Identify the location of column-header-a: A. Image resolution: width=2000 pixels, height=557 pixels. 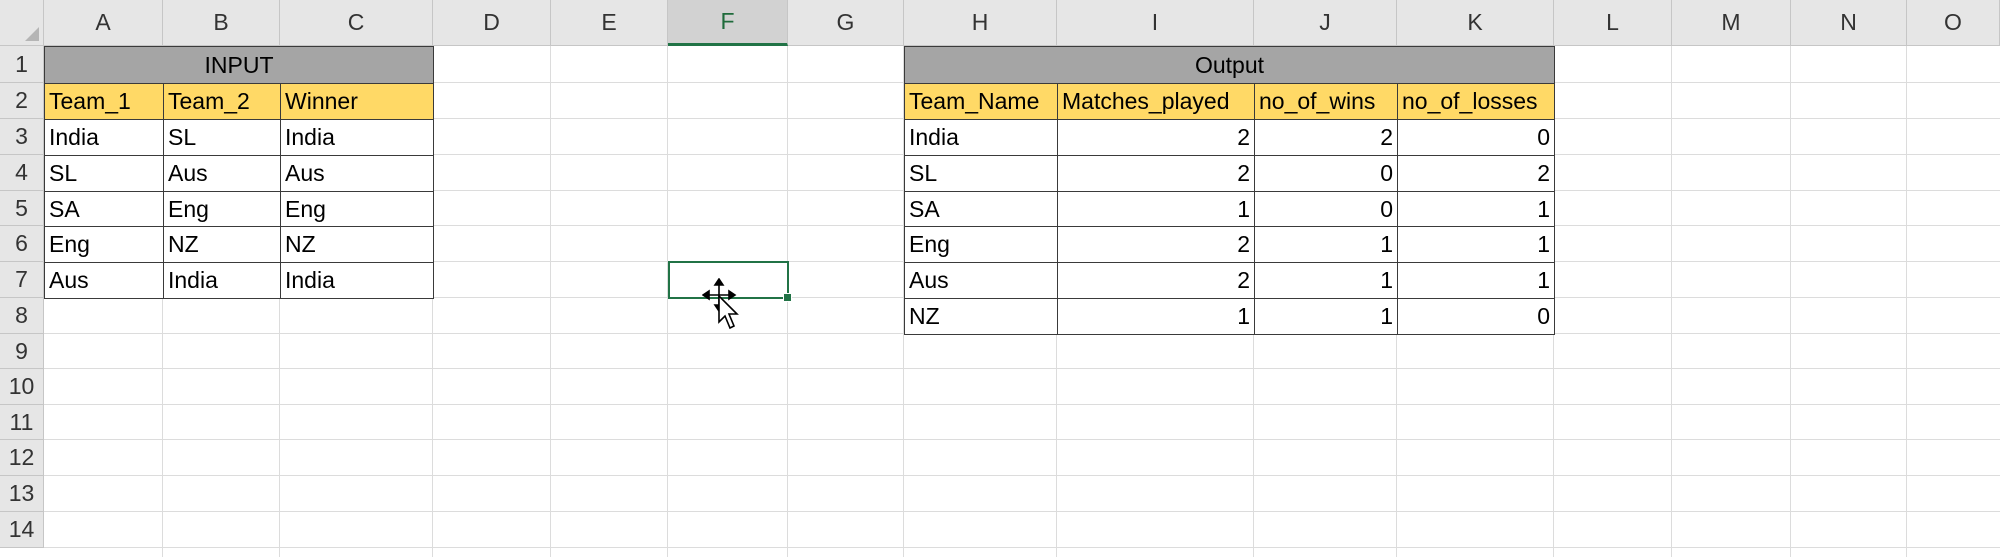
(103, 23).